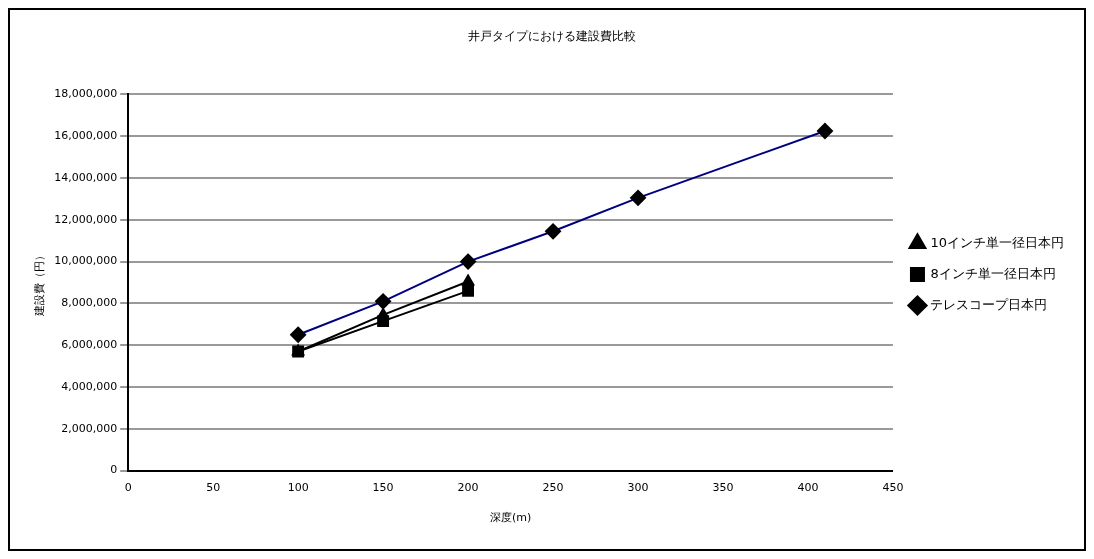  What do you see at coordinates (510, 518) in the screenshot?
I see `x-axis-title: 深度(m)` at bounding box center [510, 518].